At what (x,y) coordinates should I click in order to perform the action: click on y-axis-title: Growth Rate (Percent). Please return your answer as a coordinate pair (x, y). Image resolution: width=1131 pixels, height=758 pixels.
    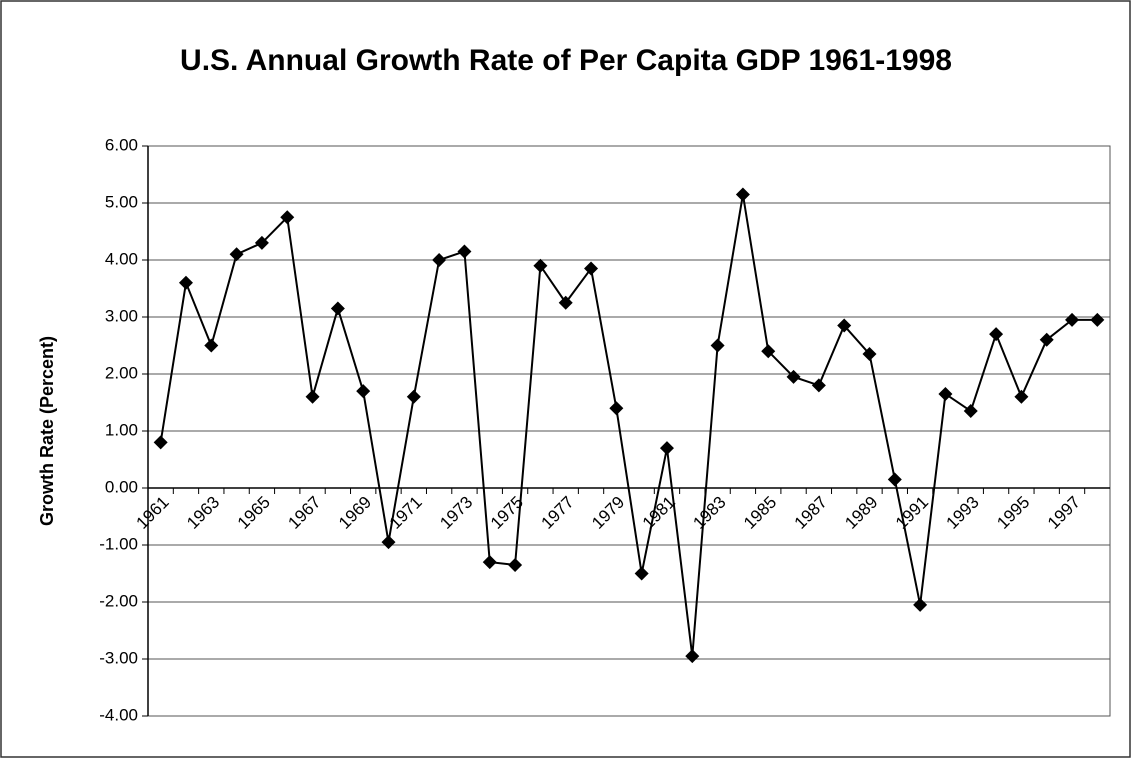
    Looking at the image, I should click on (47, 431).